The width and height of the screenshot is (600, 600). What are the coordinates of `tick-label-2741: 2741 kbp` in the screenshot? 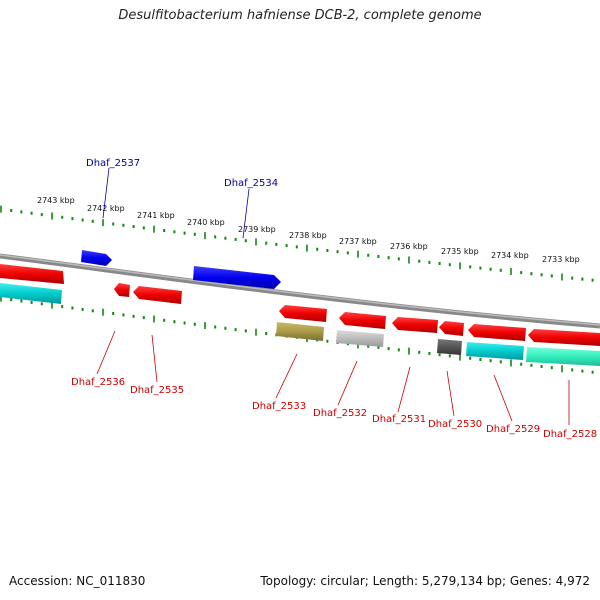 It's located at (156, 215).